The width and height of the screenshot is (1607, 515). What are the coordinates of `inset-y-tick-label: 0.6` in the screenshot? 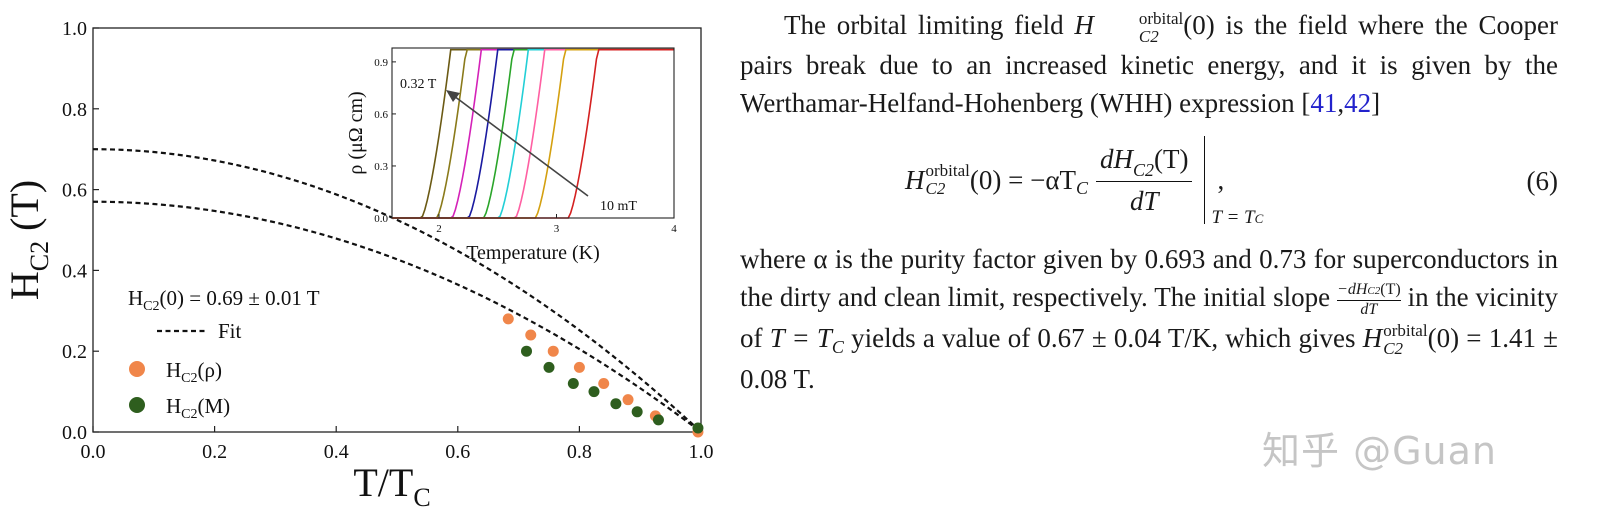 It's located at (381, 115).